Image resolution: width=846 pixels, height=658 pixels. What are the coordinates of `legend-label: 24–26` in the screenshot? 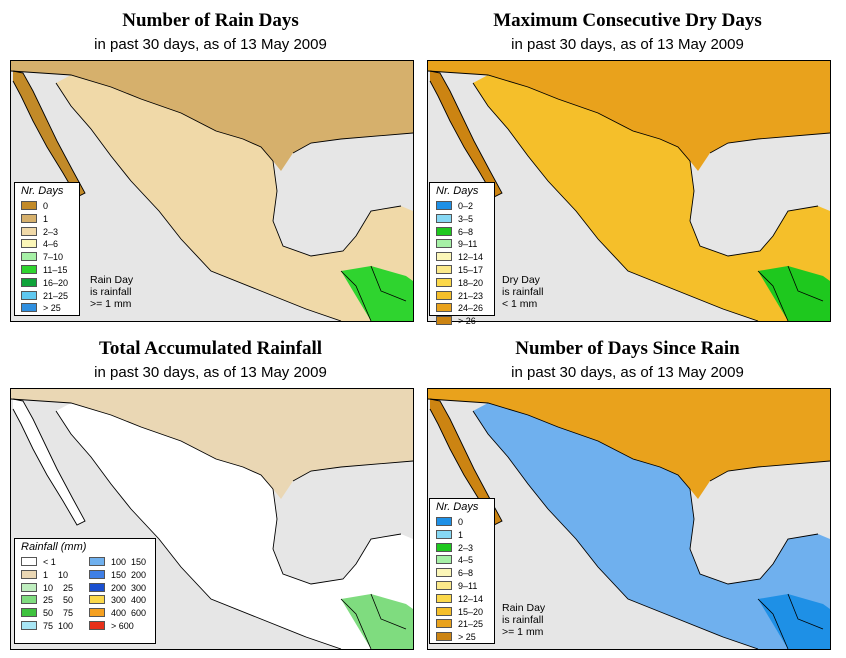 It's located at (471, 308).